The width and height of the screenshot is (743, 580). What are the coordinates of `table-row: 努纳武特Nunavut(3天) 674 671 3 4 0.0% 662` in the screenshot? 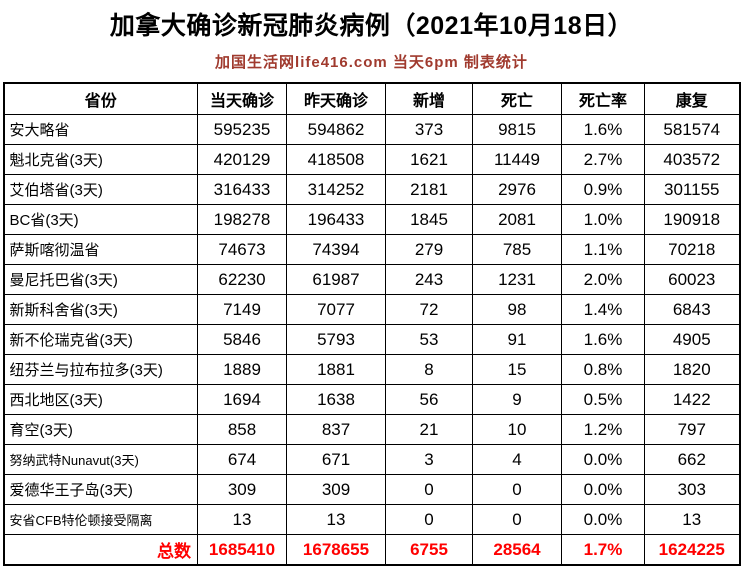 It's located at (371, 459).